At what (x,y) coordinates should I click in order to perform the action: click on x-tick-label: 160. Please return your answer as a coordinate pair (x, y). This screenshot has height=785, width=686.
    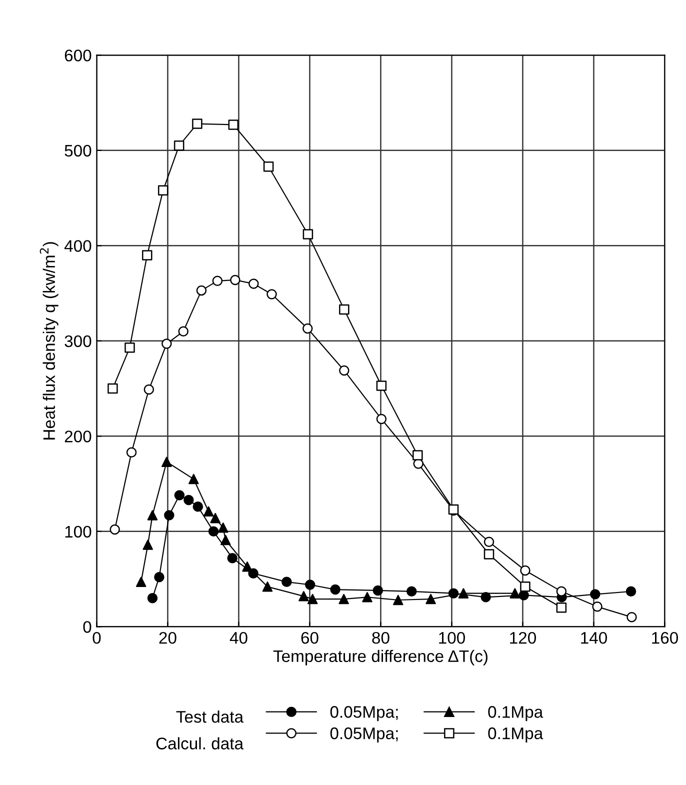
    Looking at the image, I should click on (665, 638).